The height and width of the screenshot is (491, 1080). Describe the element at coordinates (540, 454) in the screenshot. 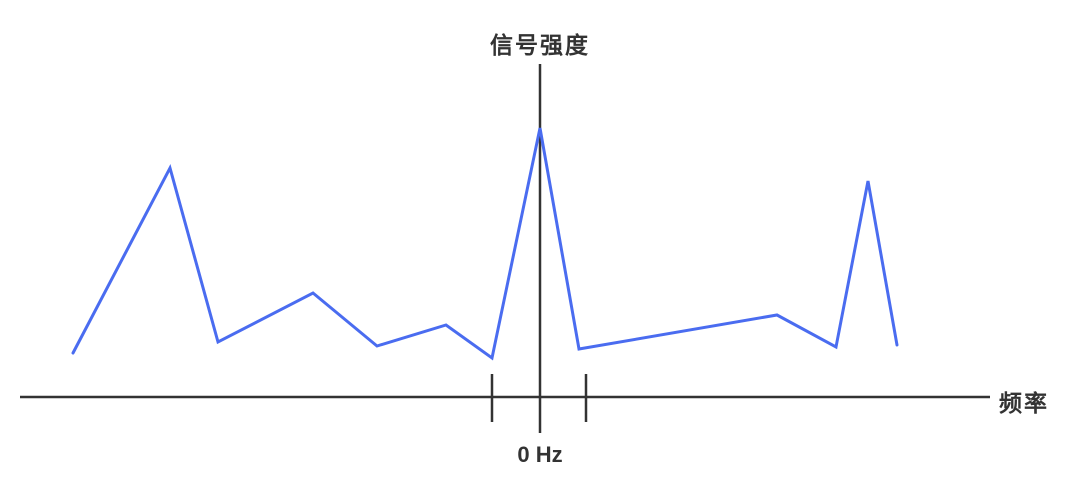

I see `origin-tick-label: 0 Hz` at that location.